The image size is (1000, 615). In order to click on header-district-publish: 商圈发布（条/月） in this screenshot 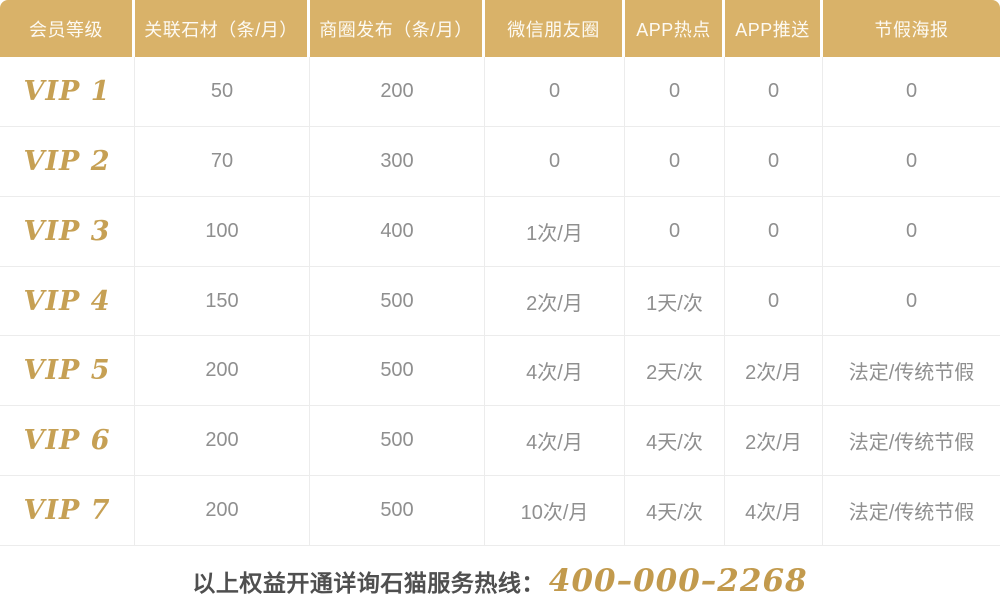, I will do `click(397, 28)`.